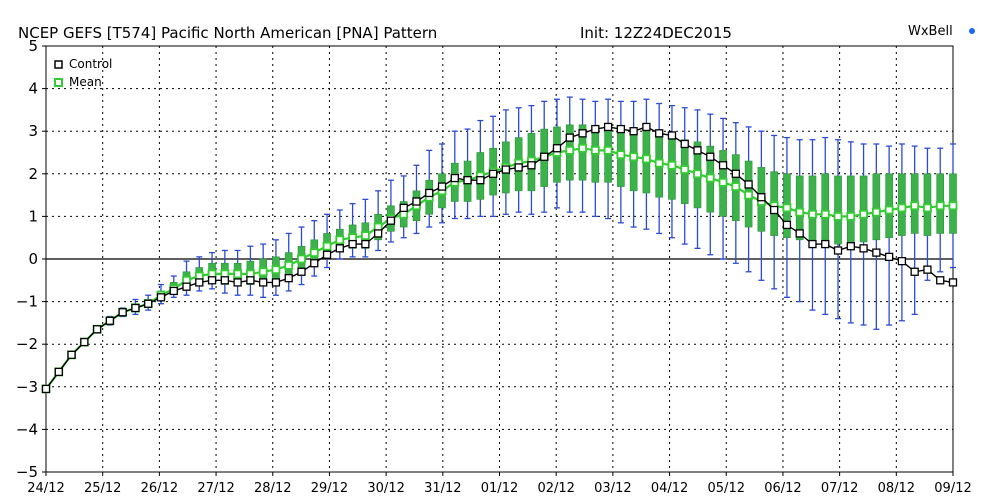  What do you see at coordinates (555, 488) in the screenshot?
I see `x-tick-label-9: 02/12` at bounding box center [555, 488].